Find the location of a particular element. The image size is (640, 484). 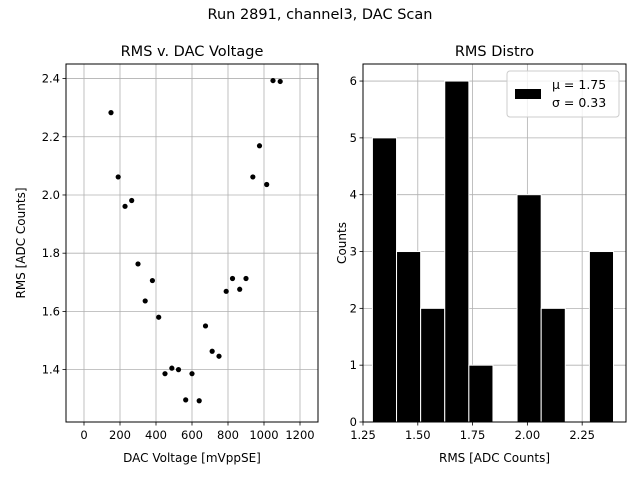

x-tick-label: 400 is located at coordinates (156, 435).